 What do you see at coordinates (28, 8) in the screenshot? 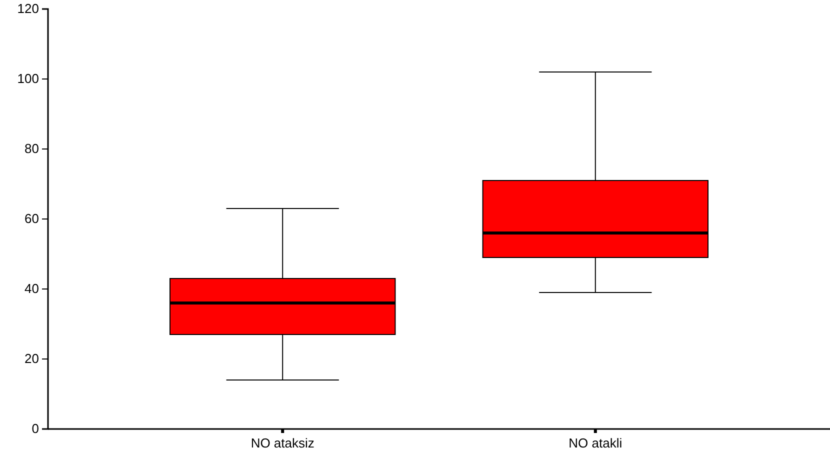
I see `y-tick-label: 120` at bounding box center [28, 8].